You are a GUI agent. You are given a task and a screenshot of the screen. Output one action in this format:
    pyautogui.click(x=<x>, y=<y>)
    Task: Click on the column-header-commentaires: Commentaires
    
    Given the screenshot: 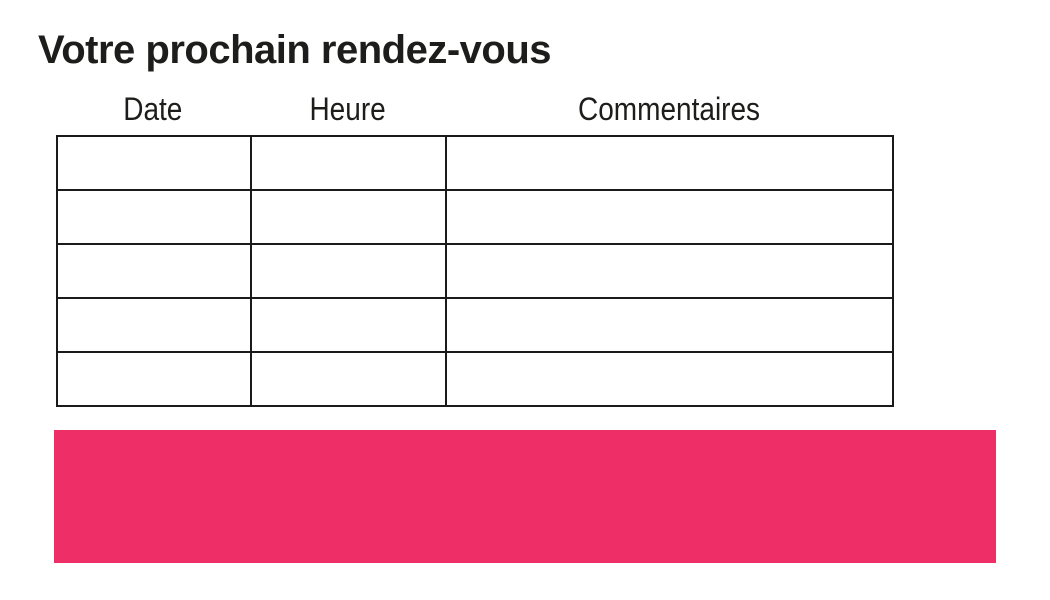 What is the action you would take?
    pyautogui.click(x=669, y=109)
    